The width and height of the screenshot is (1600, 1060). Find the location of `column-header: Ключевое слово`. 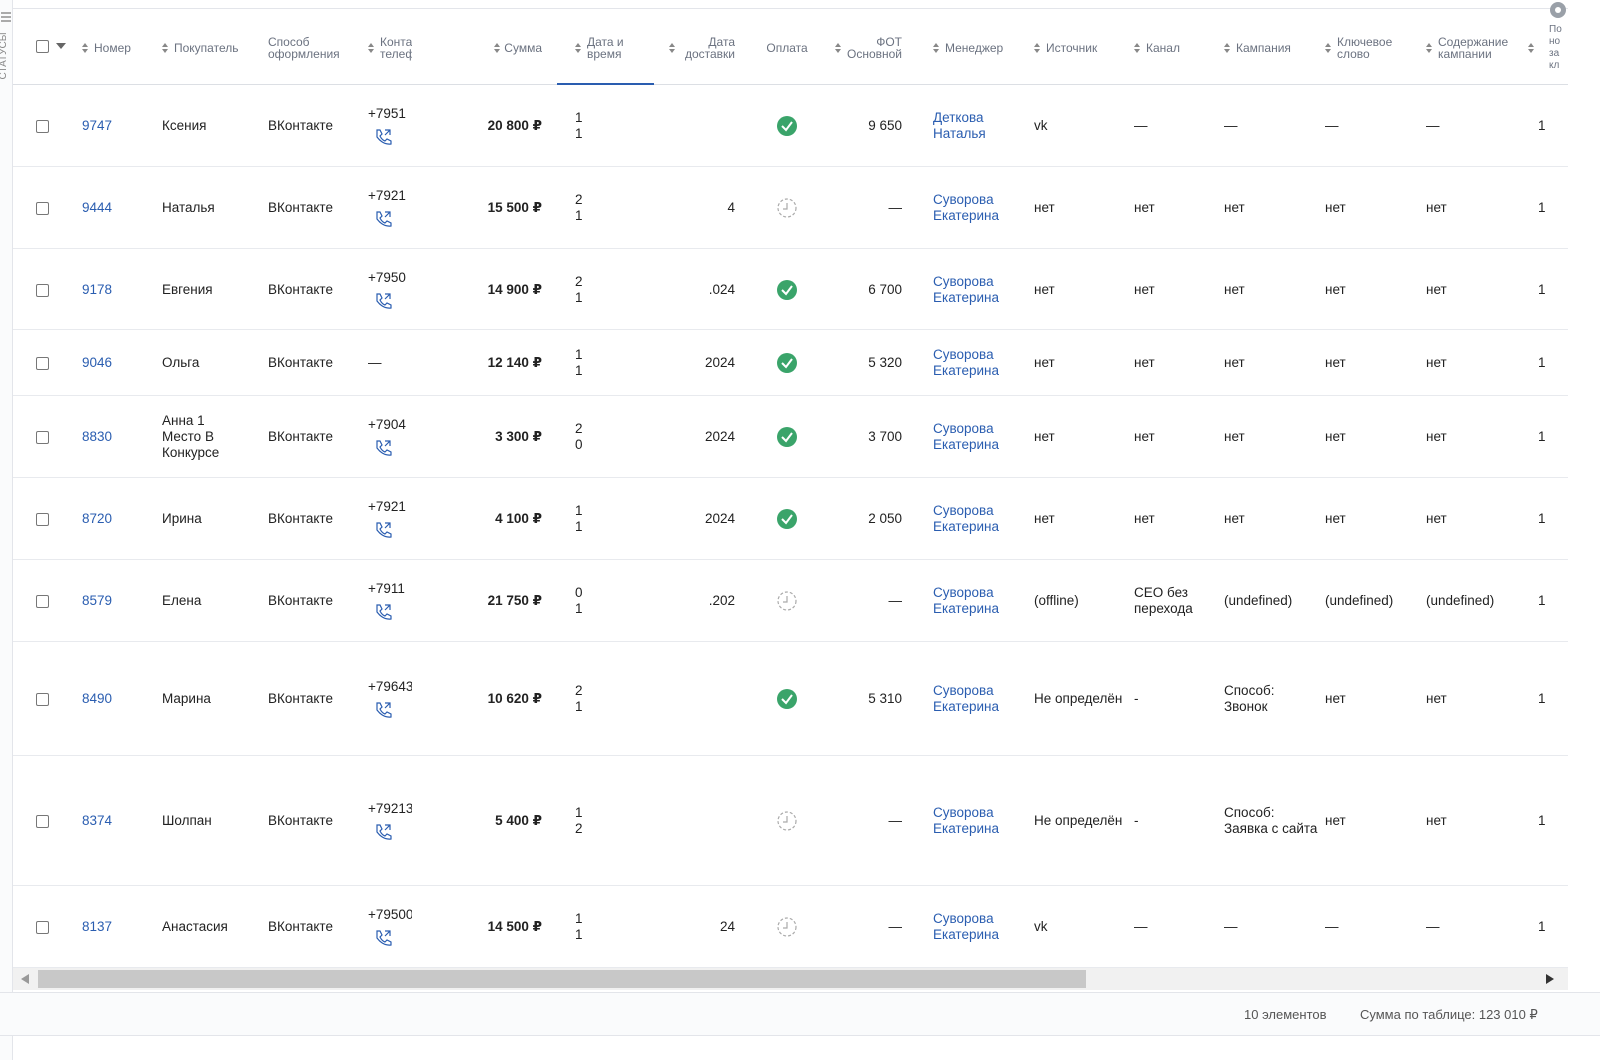

column-header: Ключевое слово is located at coordinates (1365, 48).